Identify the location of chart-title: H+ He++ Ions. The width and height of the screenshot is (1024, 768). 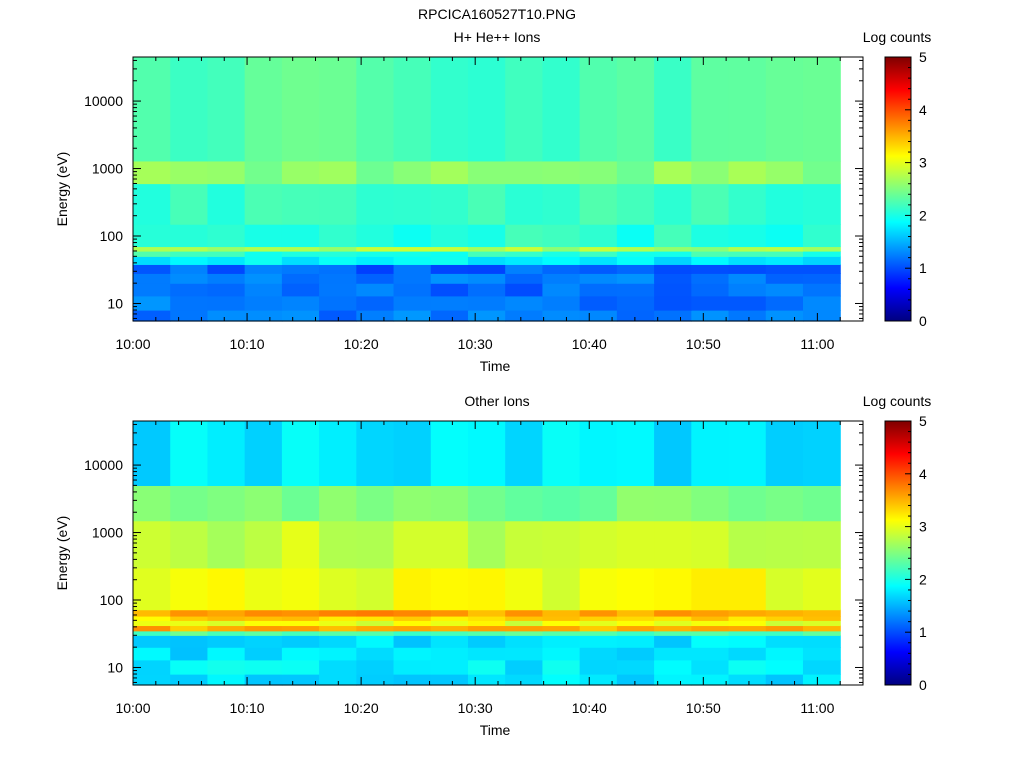
(497, 37).